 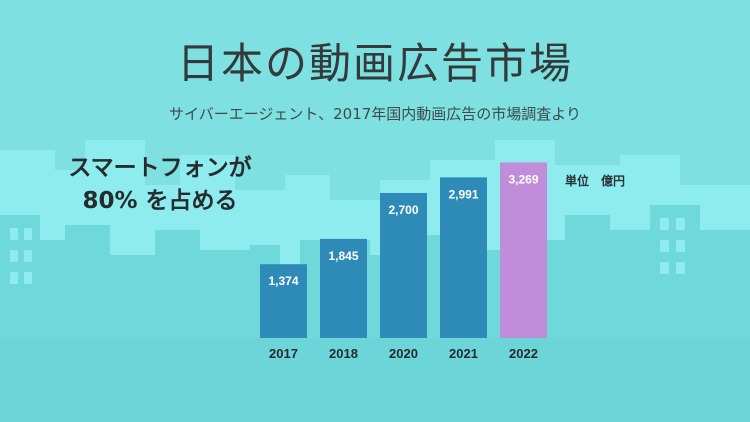 I want to click on data-label-2017: 1,374, so click(x=283, y=281).